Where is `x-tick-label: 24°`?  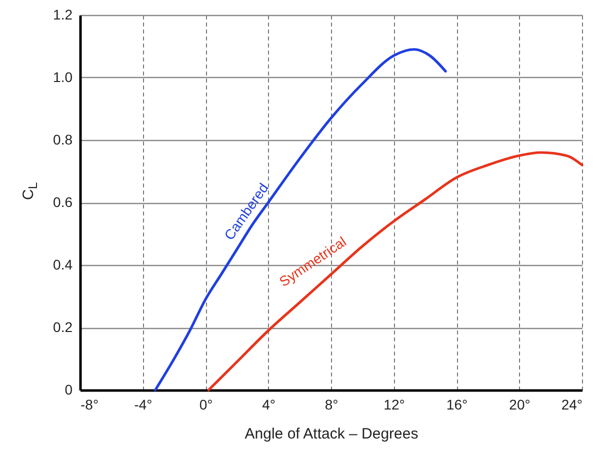
x-tick-label: 24° is located at coordinates (571, 404).